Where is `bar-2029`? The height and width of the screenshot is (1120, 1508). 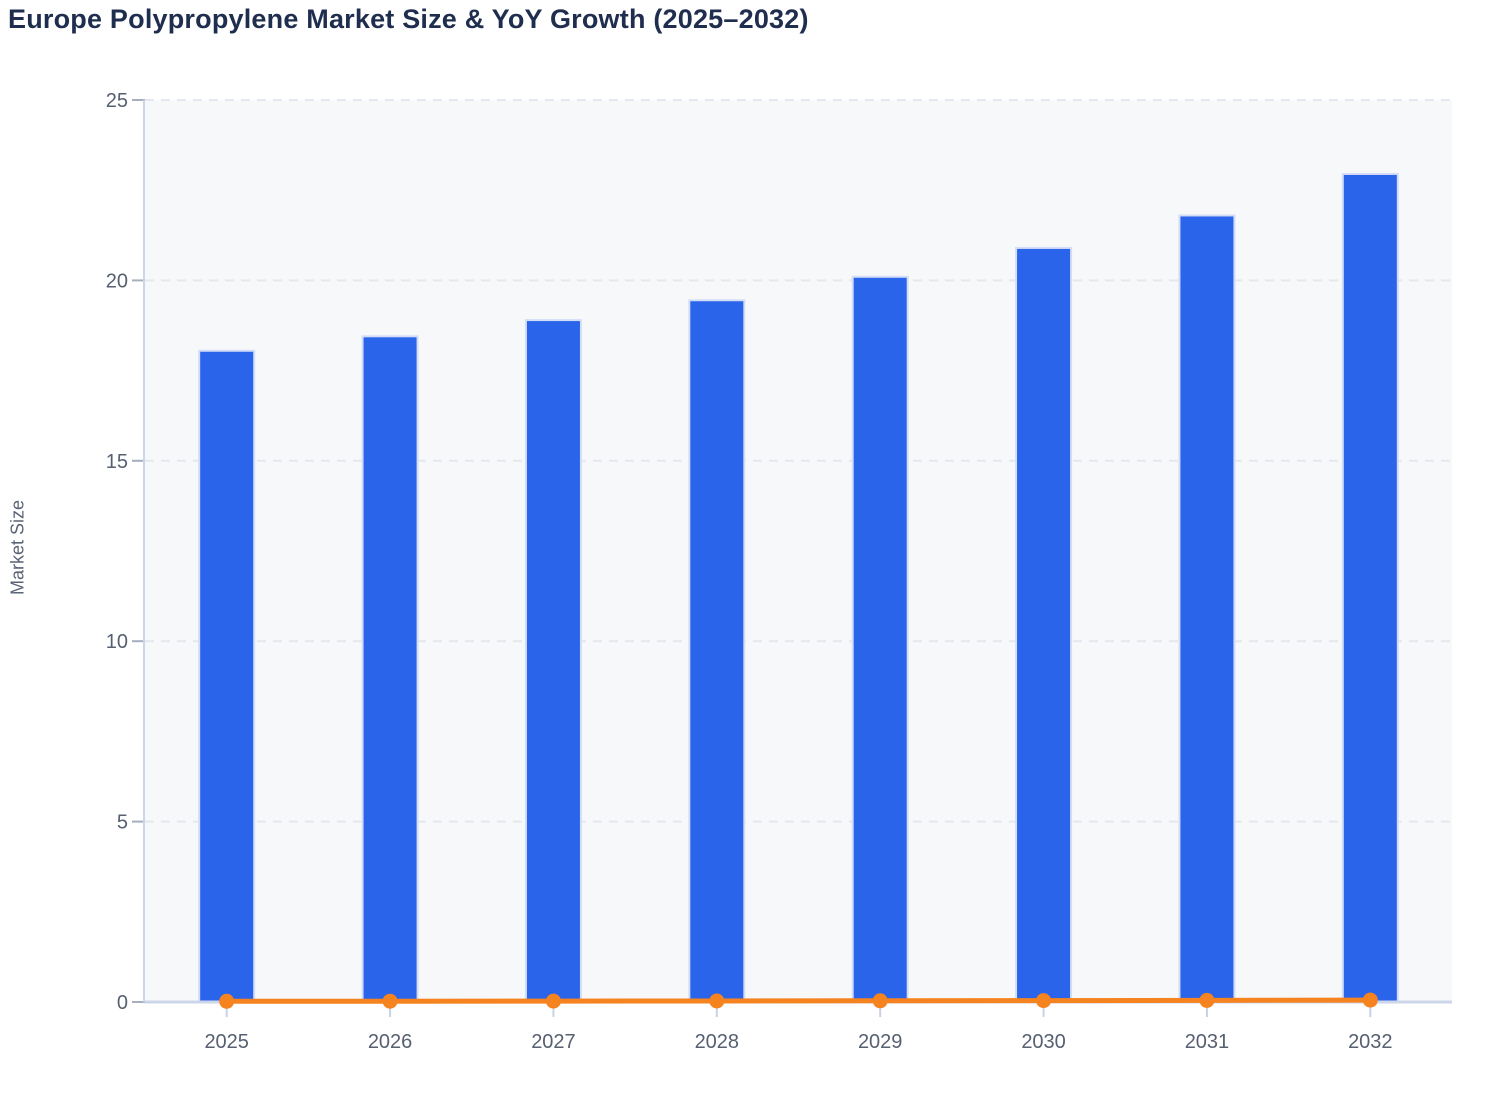 bar-2029 is located at coordinates (880, 639).